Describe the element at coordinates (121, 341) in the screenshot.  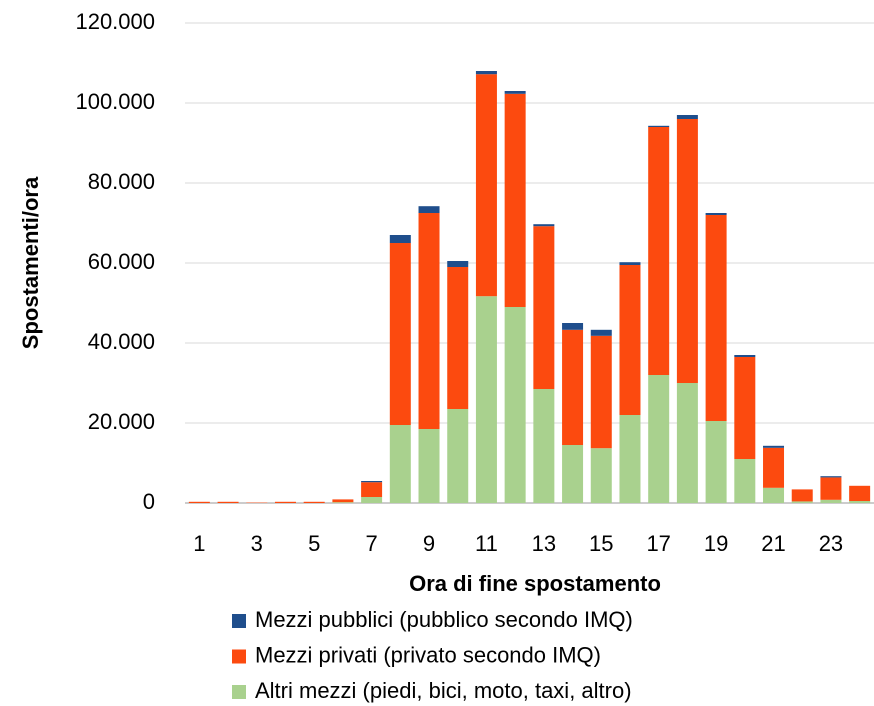
I see `y-tick-label: 40.000` at that location.